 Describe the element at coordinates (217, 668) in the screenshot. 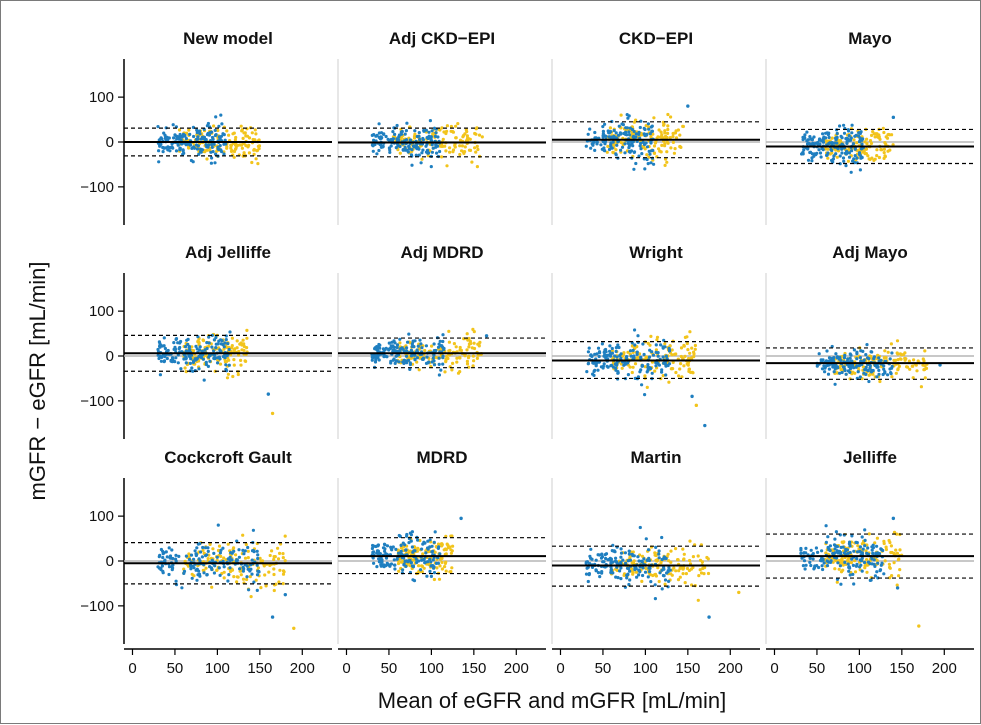

I see `x-tick-label: 100` at that location.